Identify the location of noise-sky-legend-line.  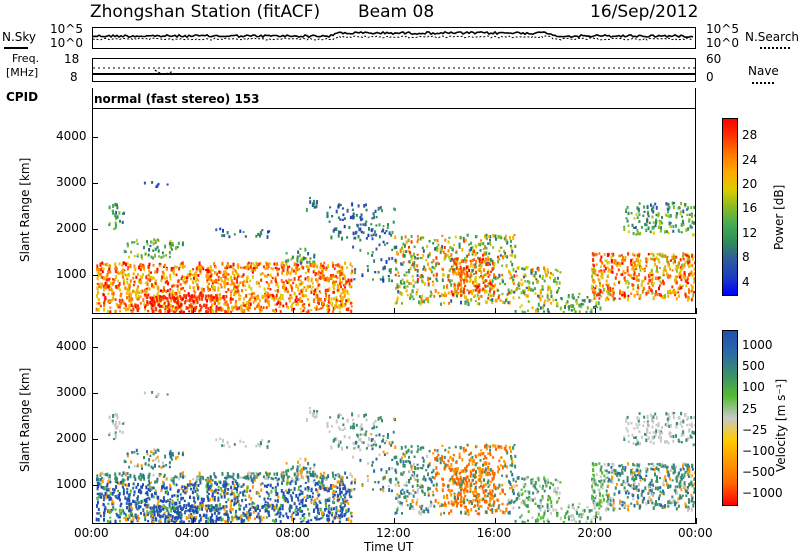
(16, 48).